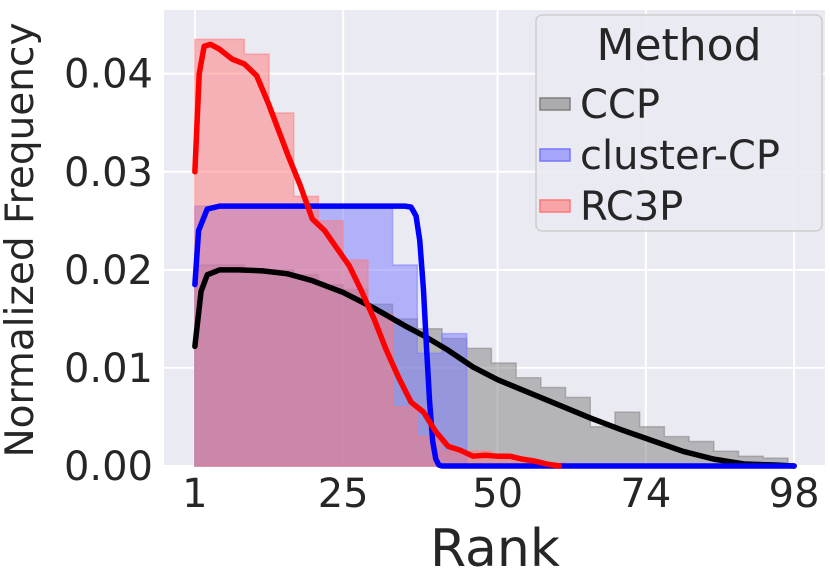 The width and height of the screenshot is (830, 569). What do you see at coordinates (194, 494) in the screenshot?
I see `x-tick-label: 1` at bounding box center [194, 494].